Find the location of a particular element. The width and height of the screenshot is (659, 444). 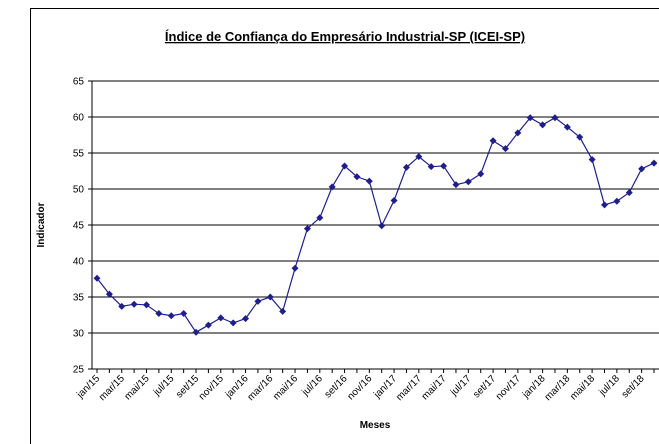

y-tick-label: 55 is located at coordinates (79, 154).